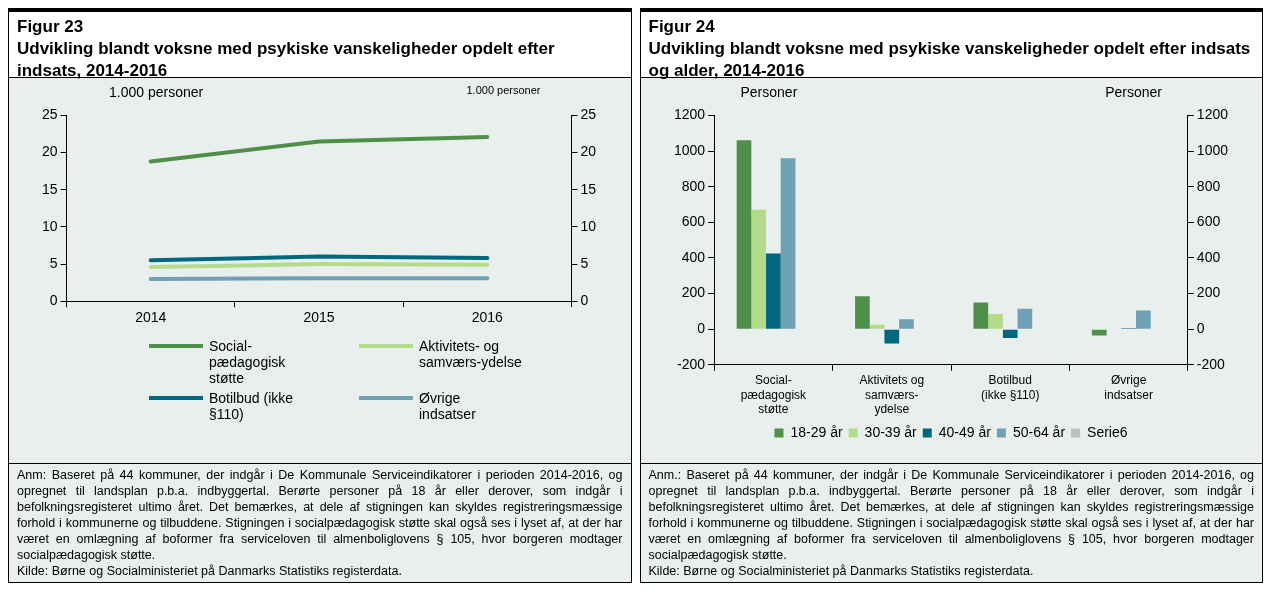  What do you see at coordinates (682, 27) in the screenshot?
I see `chart-title: Figur 24` at bounding box center [682, 27].